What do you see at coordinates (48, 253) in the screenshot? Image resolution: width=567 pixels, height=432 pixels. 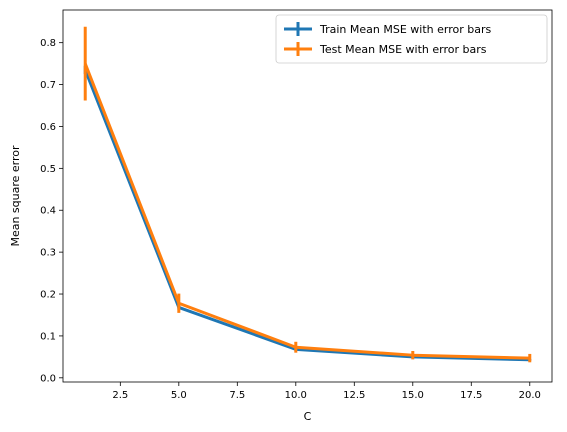 I see `y-tick-label: 0.3` at bounding box center [48, 253].